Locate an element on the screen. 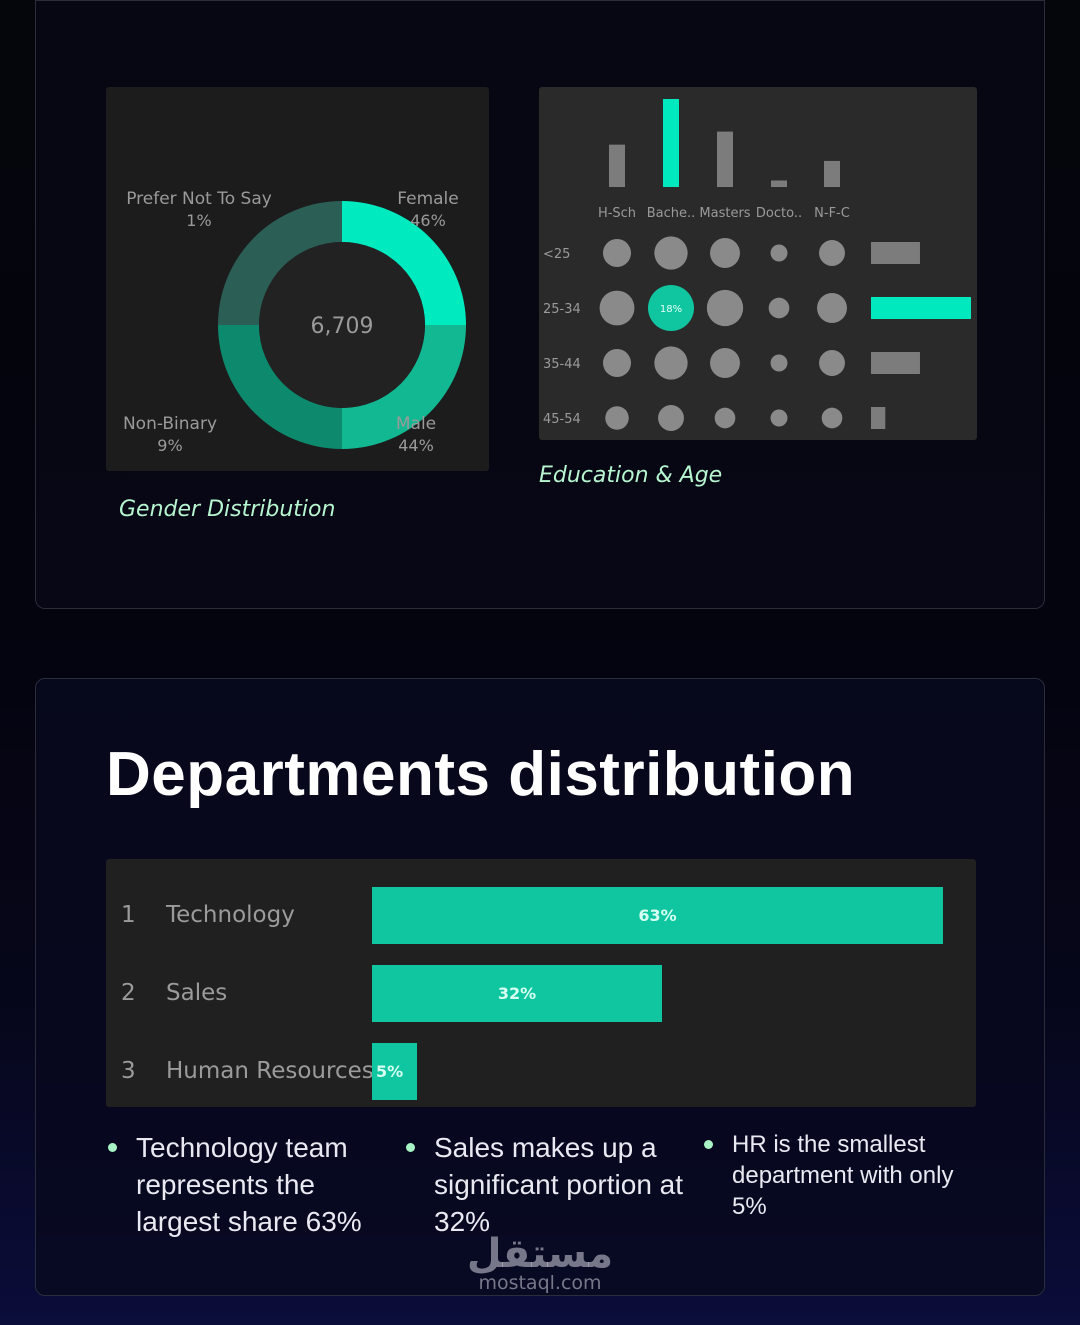 This screenshot has width=1080, height=1325. edu-tick-4: N-F-C is located at coordinates (832, 213).